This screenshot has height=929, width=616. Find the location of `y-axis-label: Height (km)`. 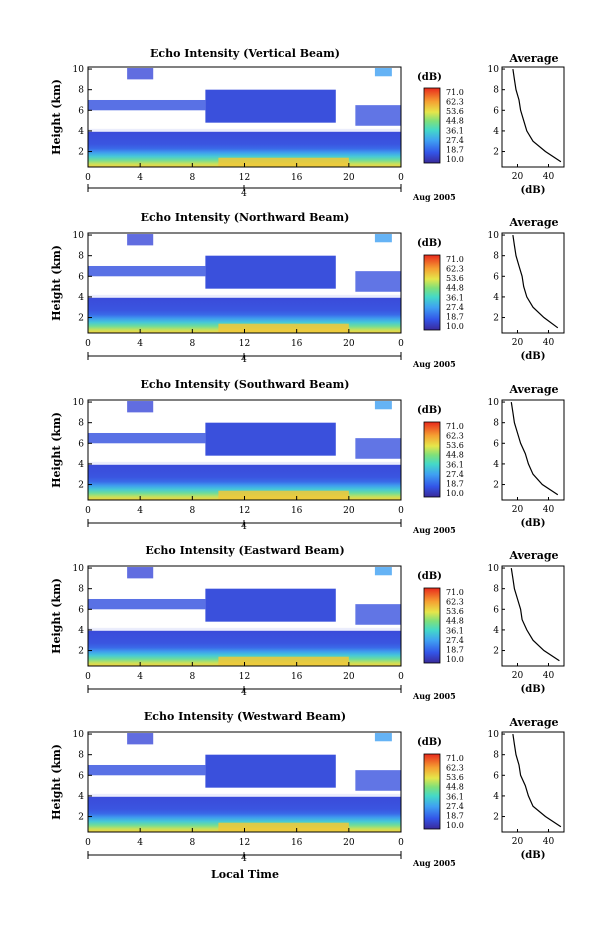

y-axis-label: Height (km) is located at coordinates (56, 283).